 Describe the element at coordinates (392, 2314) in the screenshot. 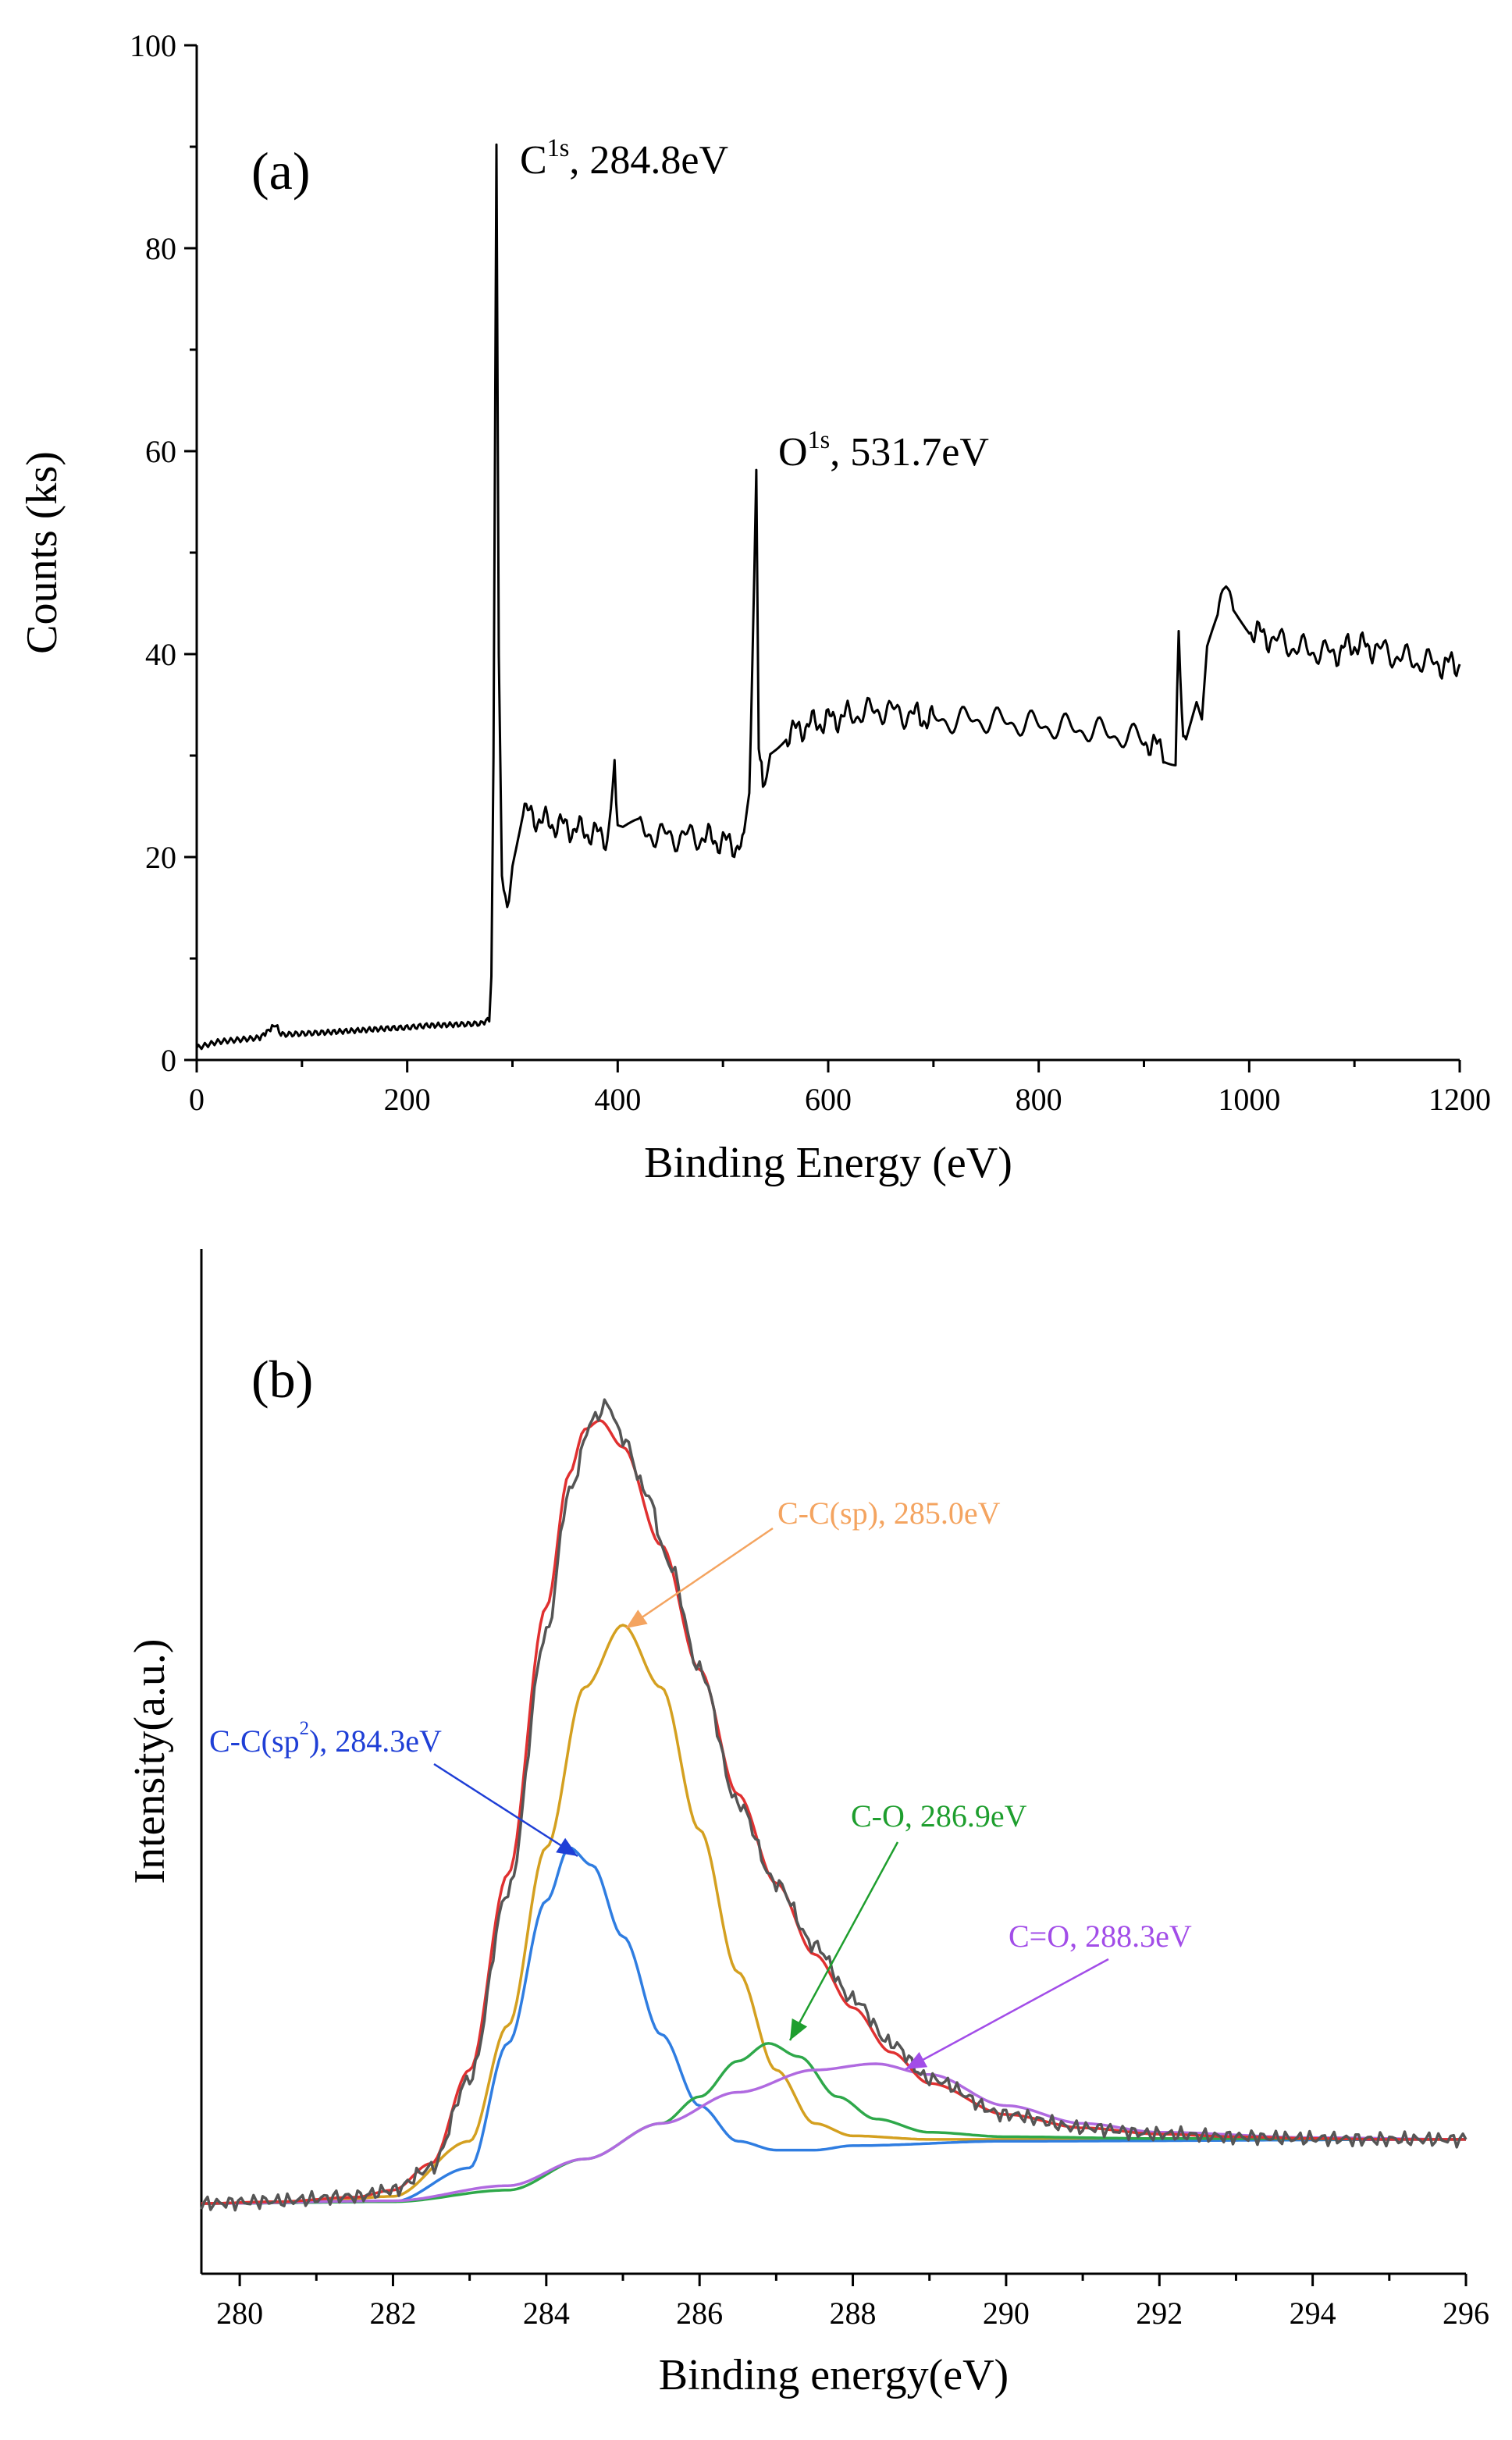

I see `panel-b-x-tick-label: 282` at that location.